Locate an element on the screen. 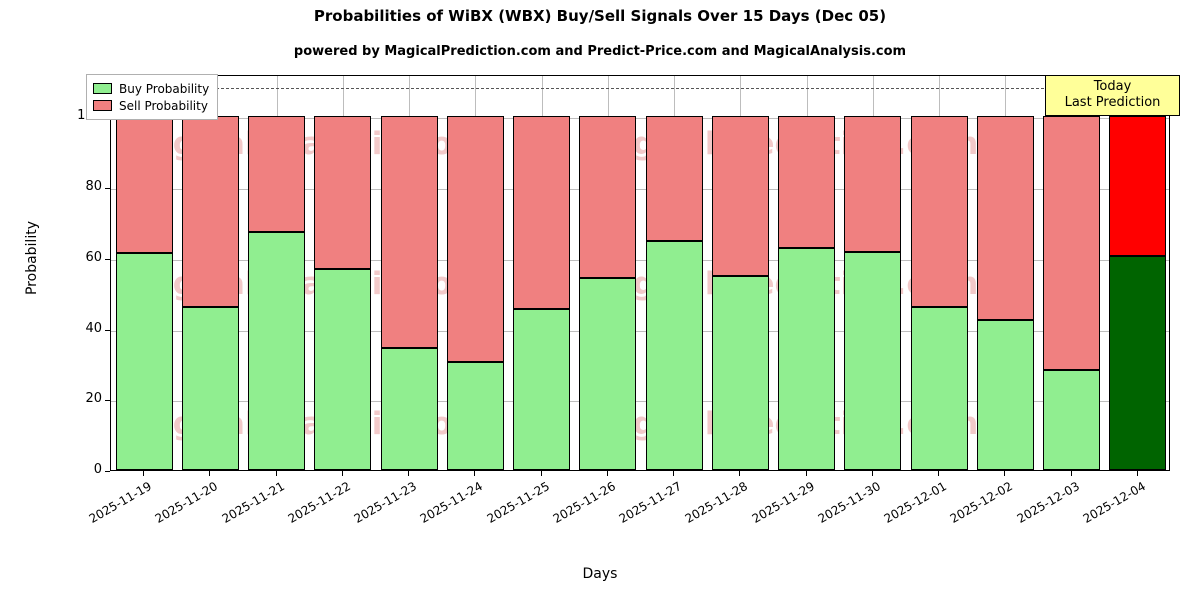 Image resolution: width=1200 pixels, height=600 pixels. y-tick-label: 20 is located at coordinates (93, 399).